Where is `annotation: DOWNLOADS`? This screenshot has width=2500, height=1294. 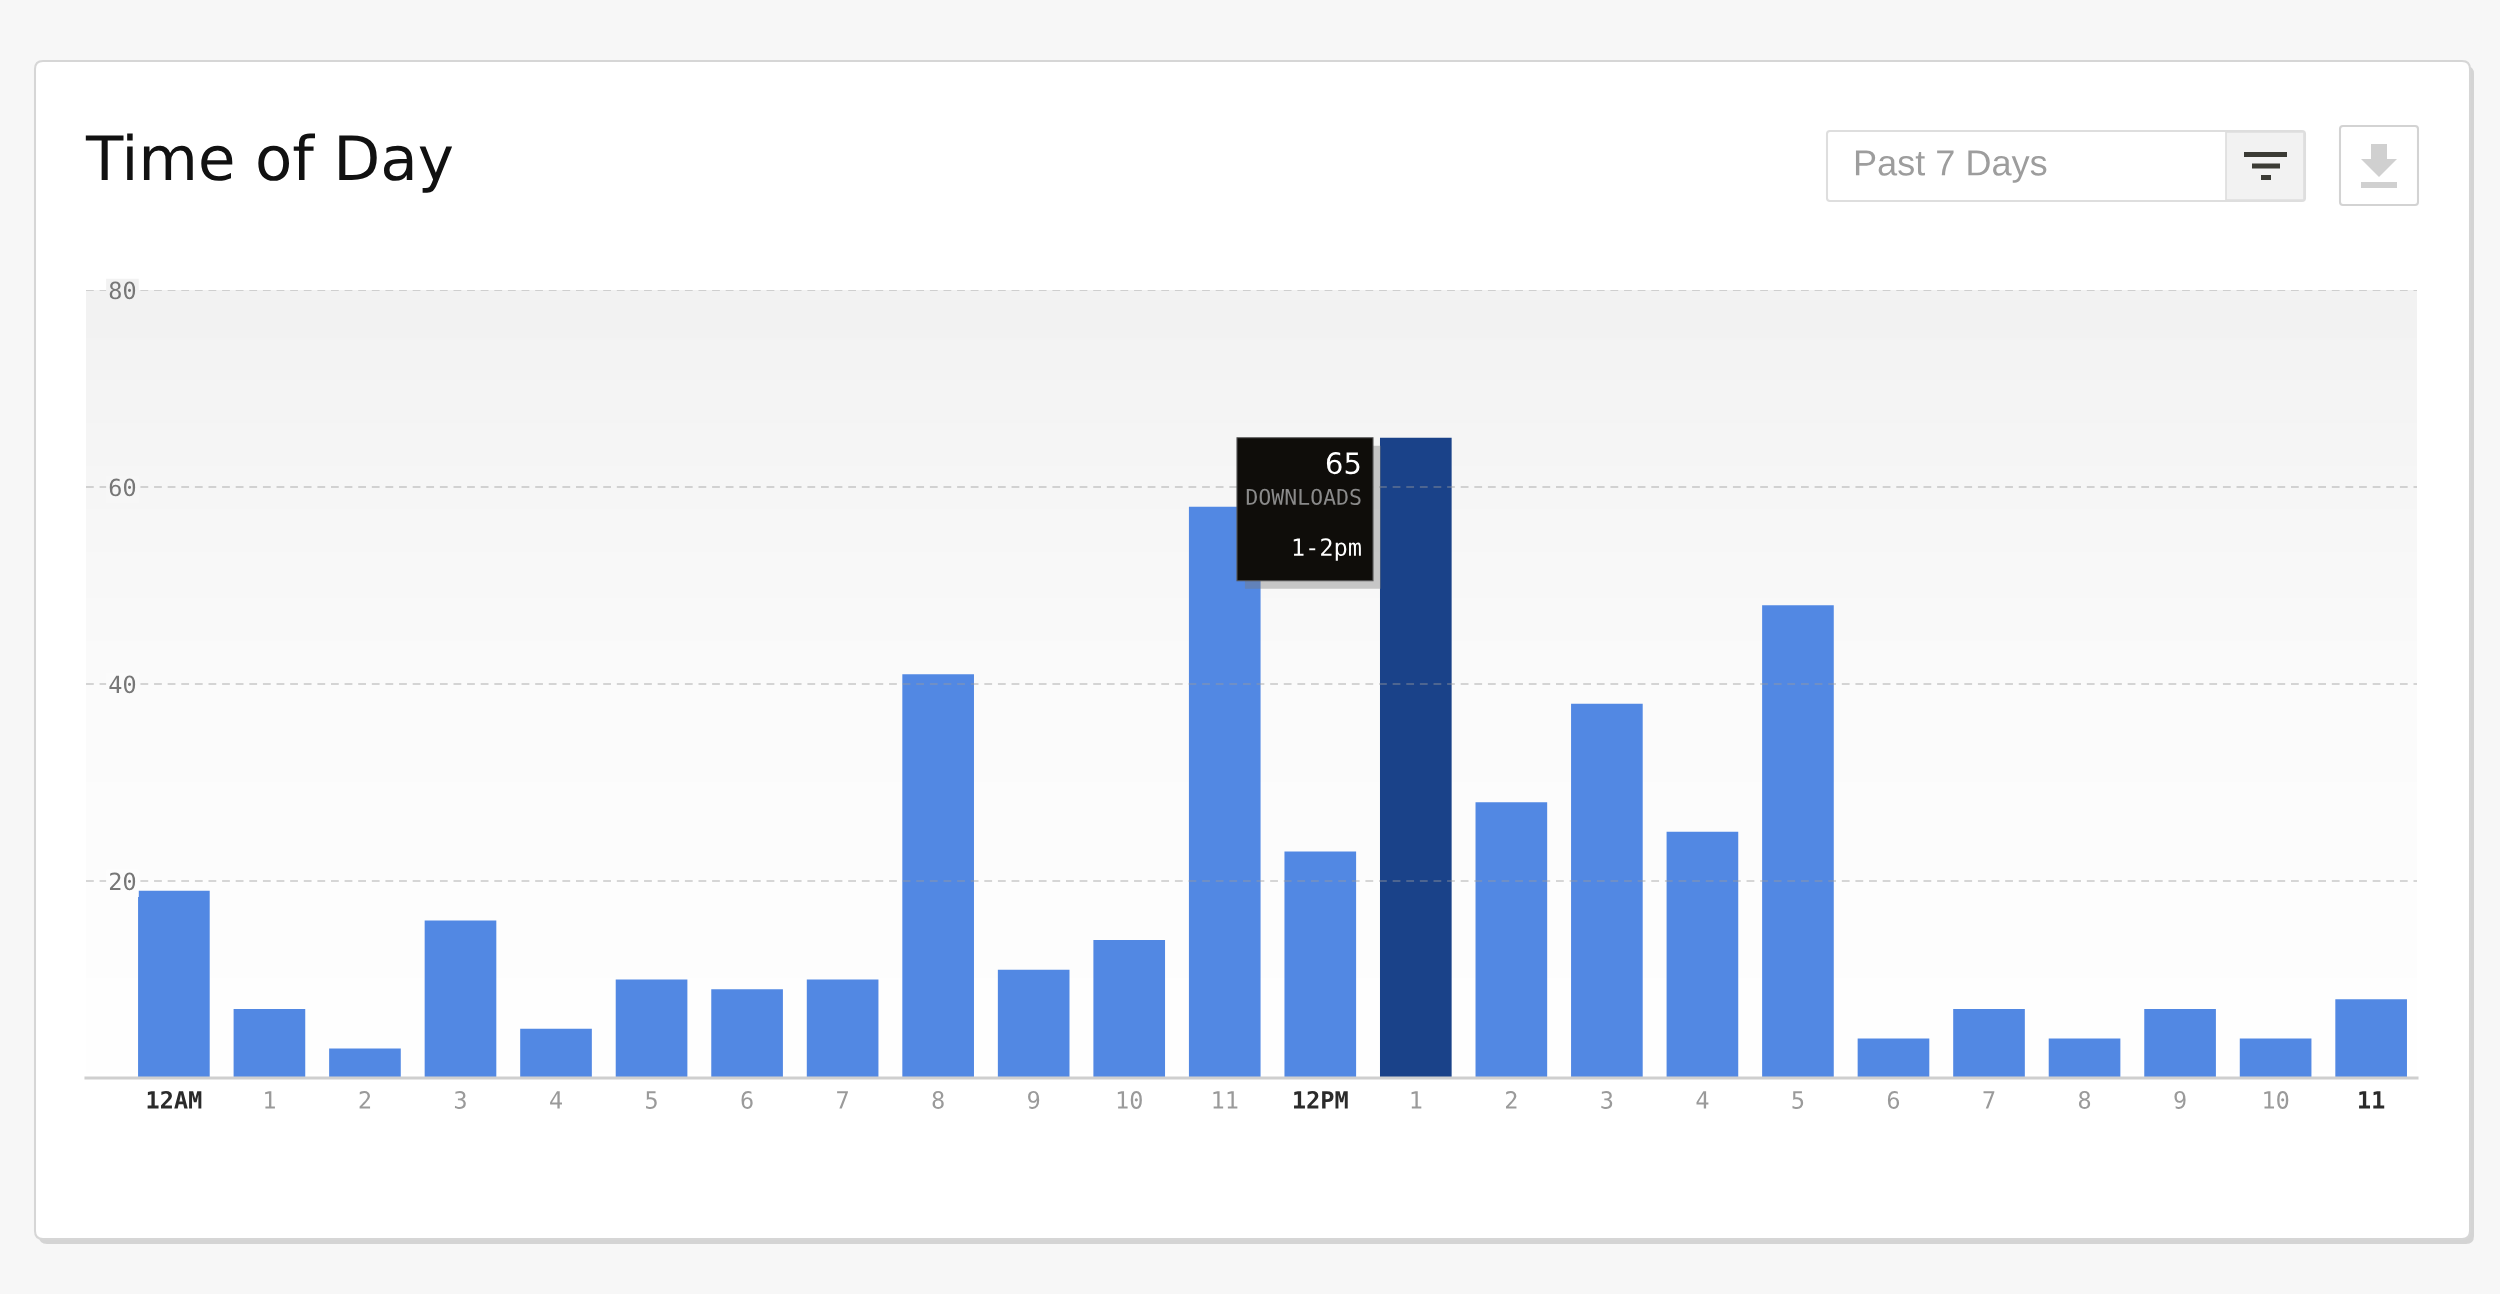 annotation: DOWNLOADS is located at coordinates (1303, 497).